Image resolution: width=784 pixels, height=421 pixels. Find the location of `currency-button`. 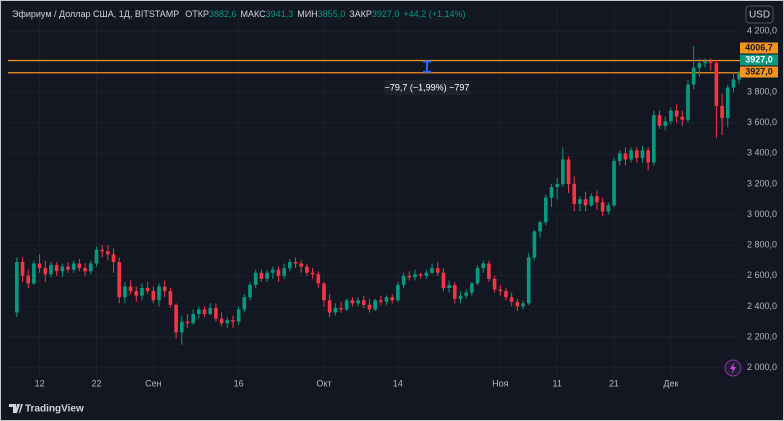

currency-button is located at coordinates (759, 14).